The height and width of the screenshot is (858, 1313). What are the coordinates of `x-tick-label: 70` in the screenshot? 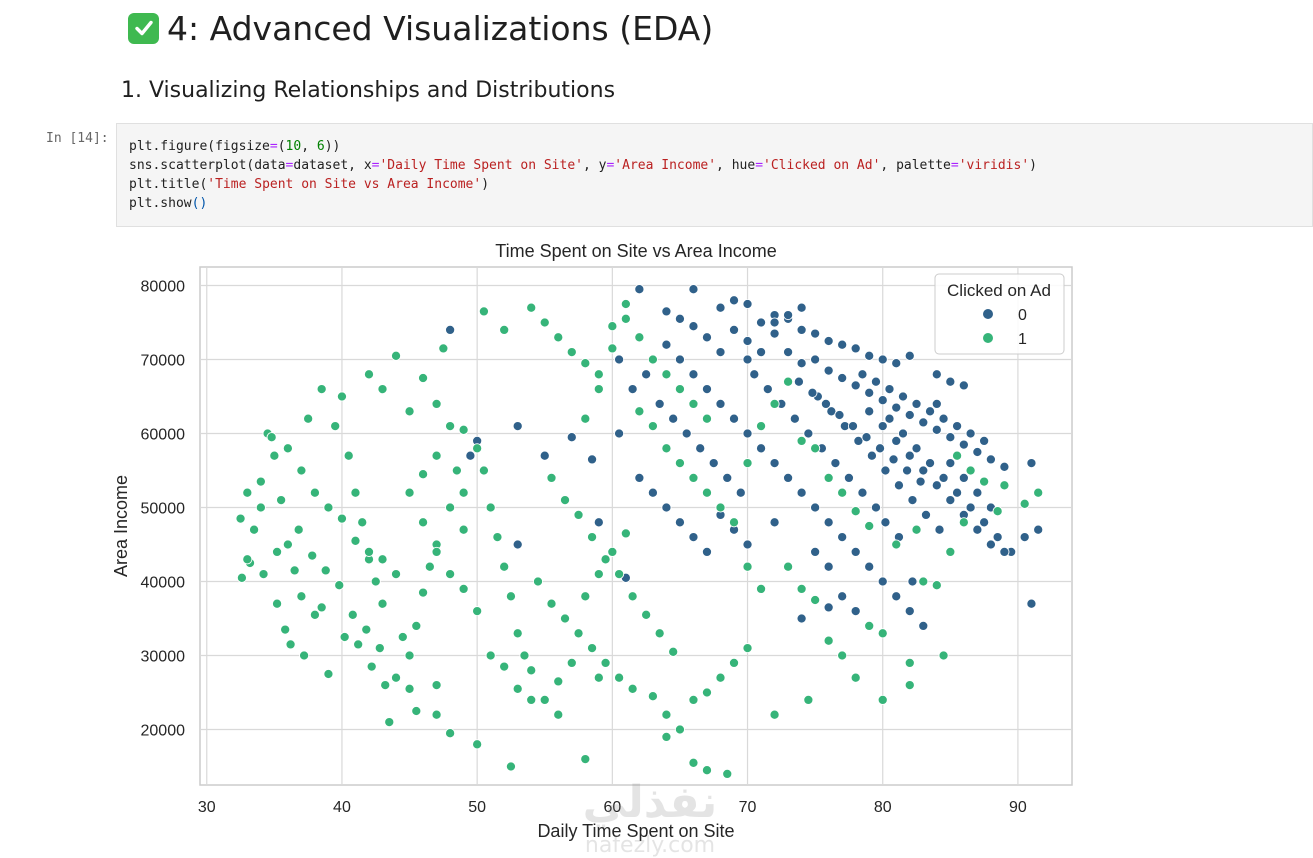 It's located at (748, 807).